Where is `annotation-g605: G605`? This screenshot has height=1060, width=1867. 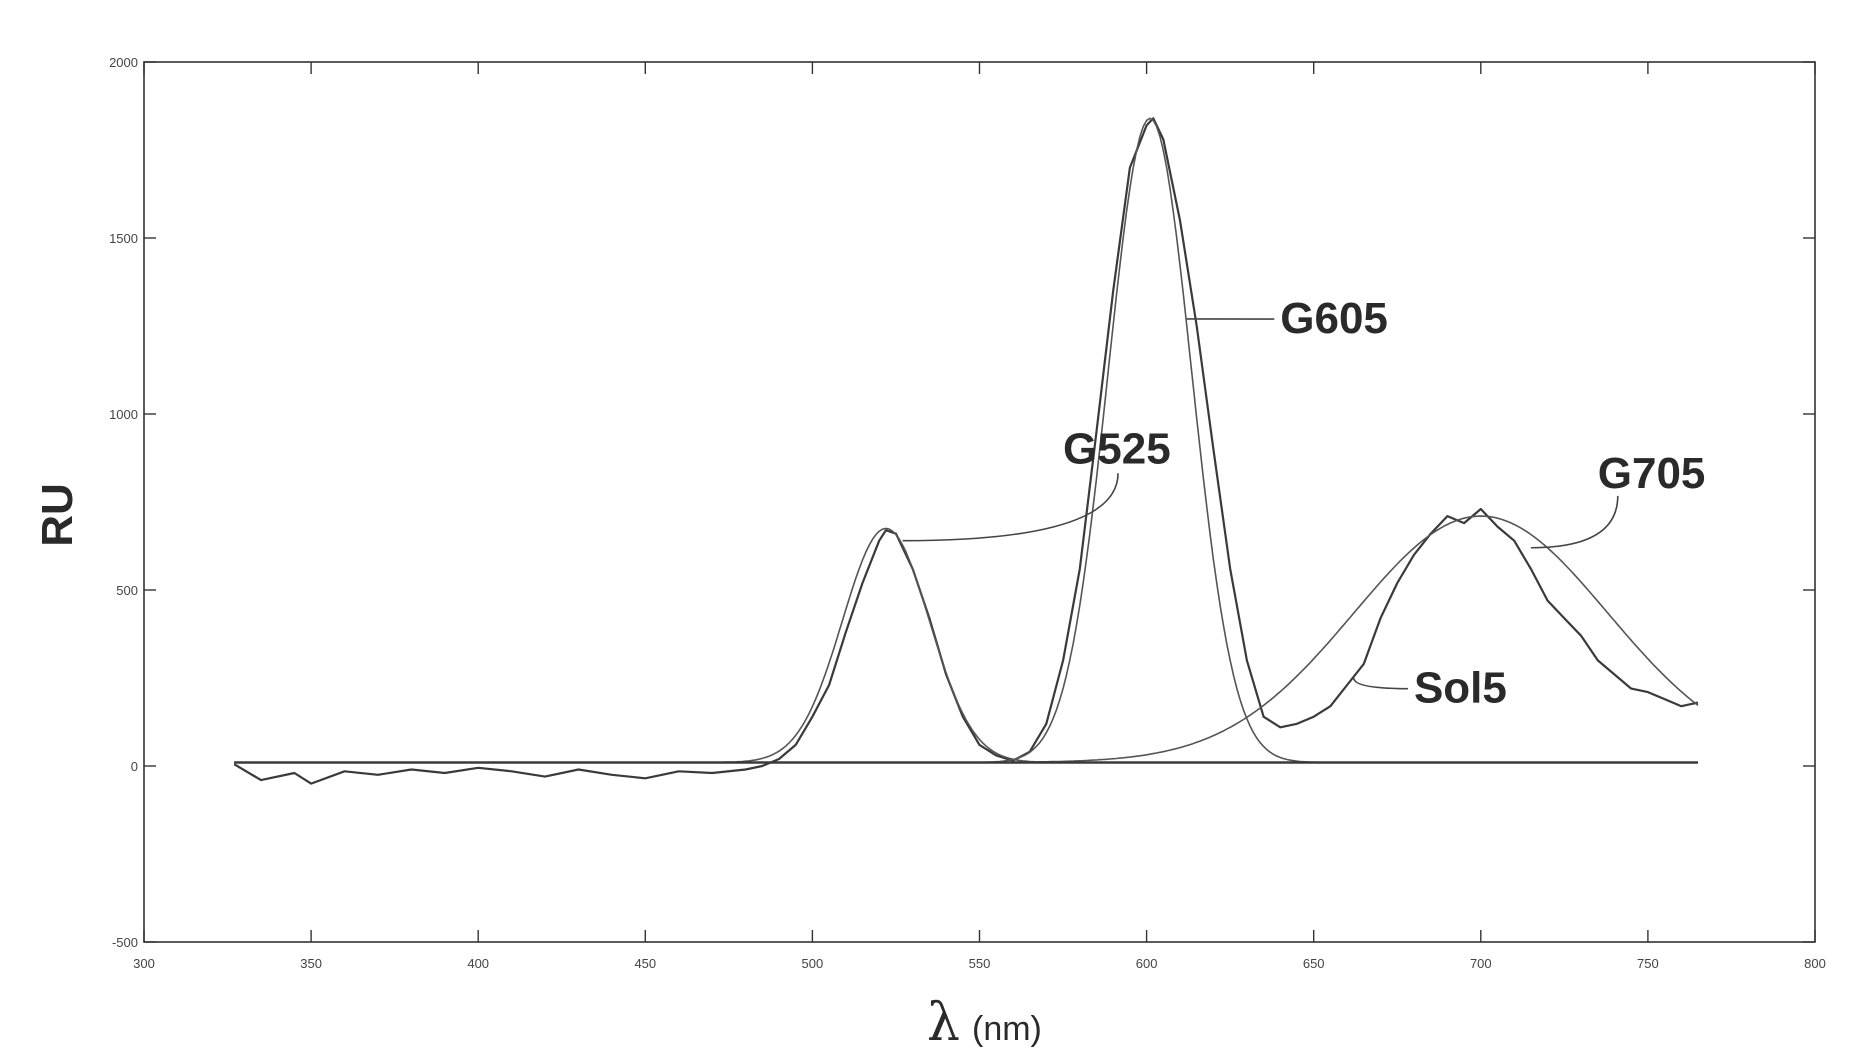
annotation-g605: G605 is located at coordinates (1334, 318).